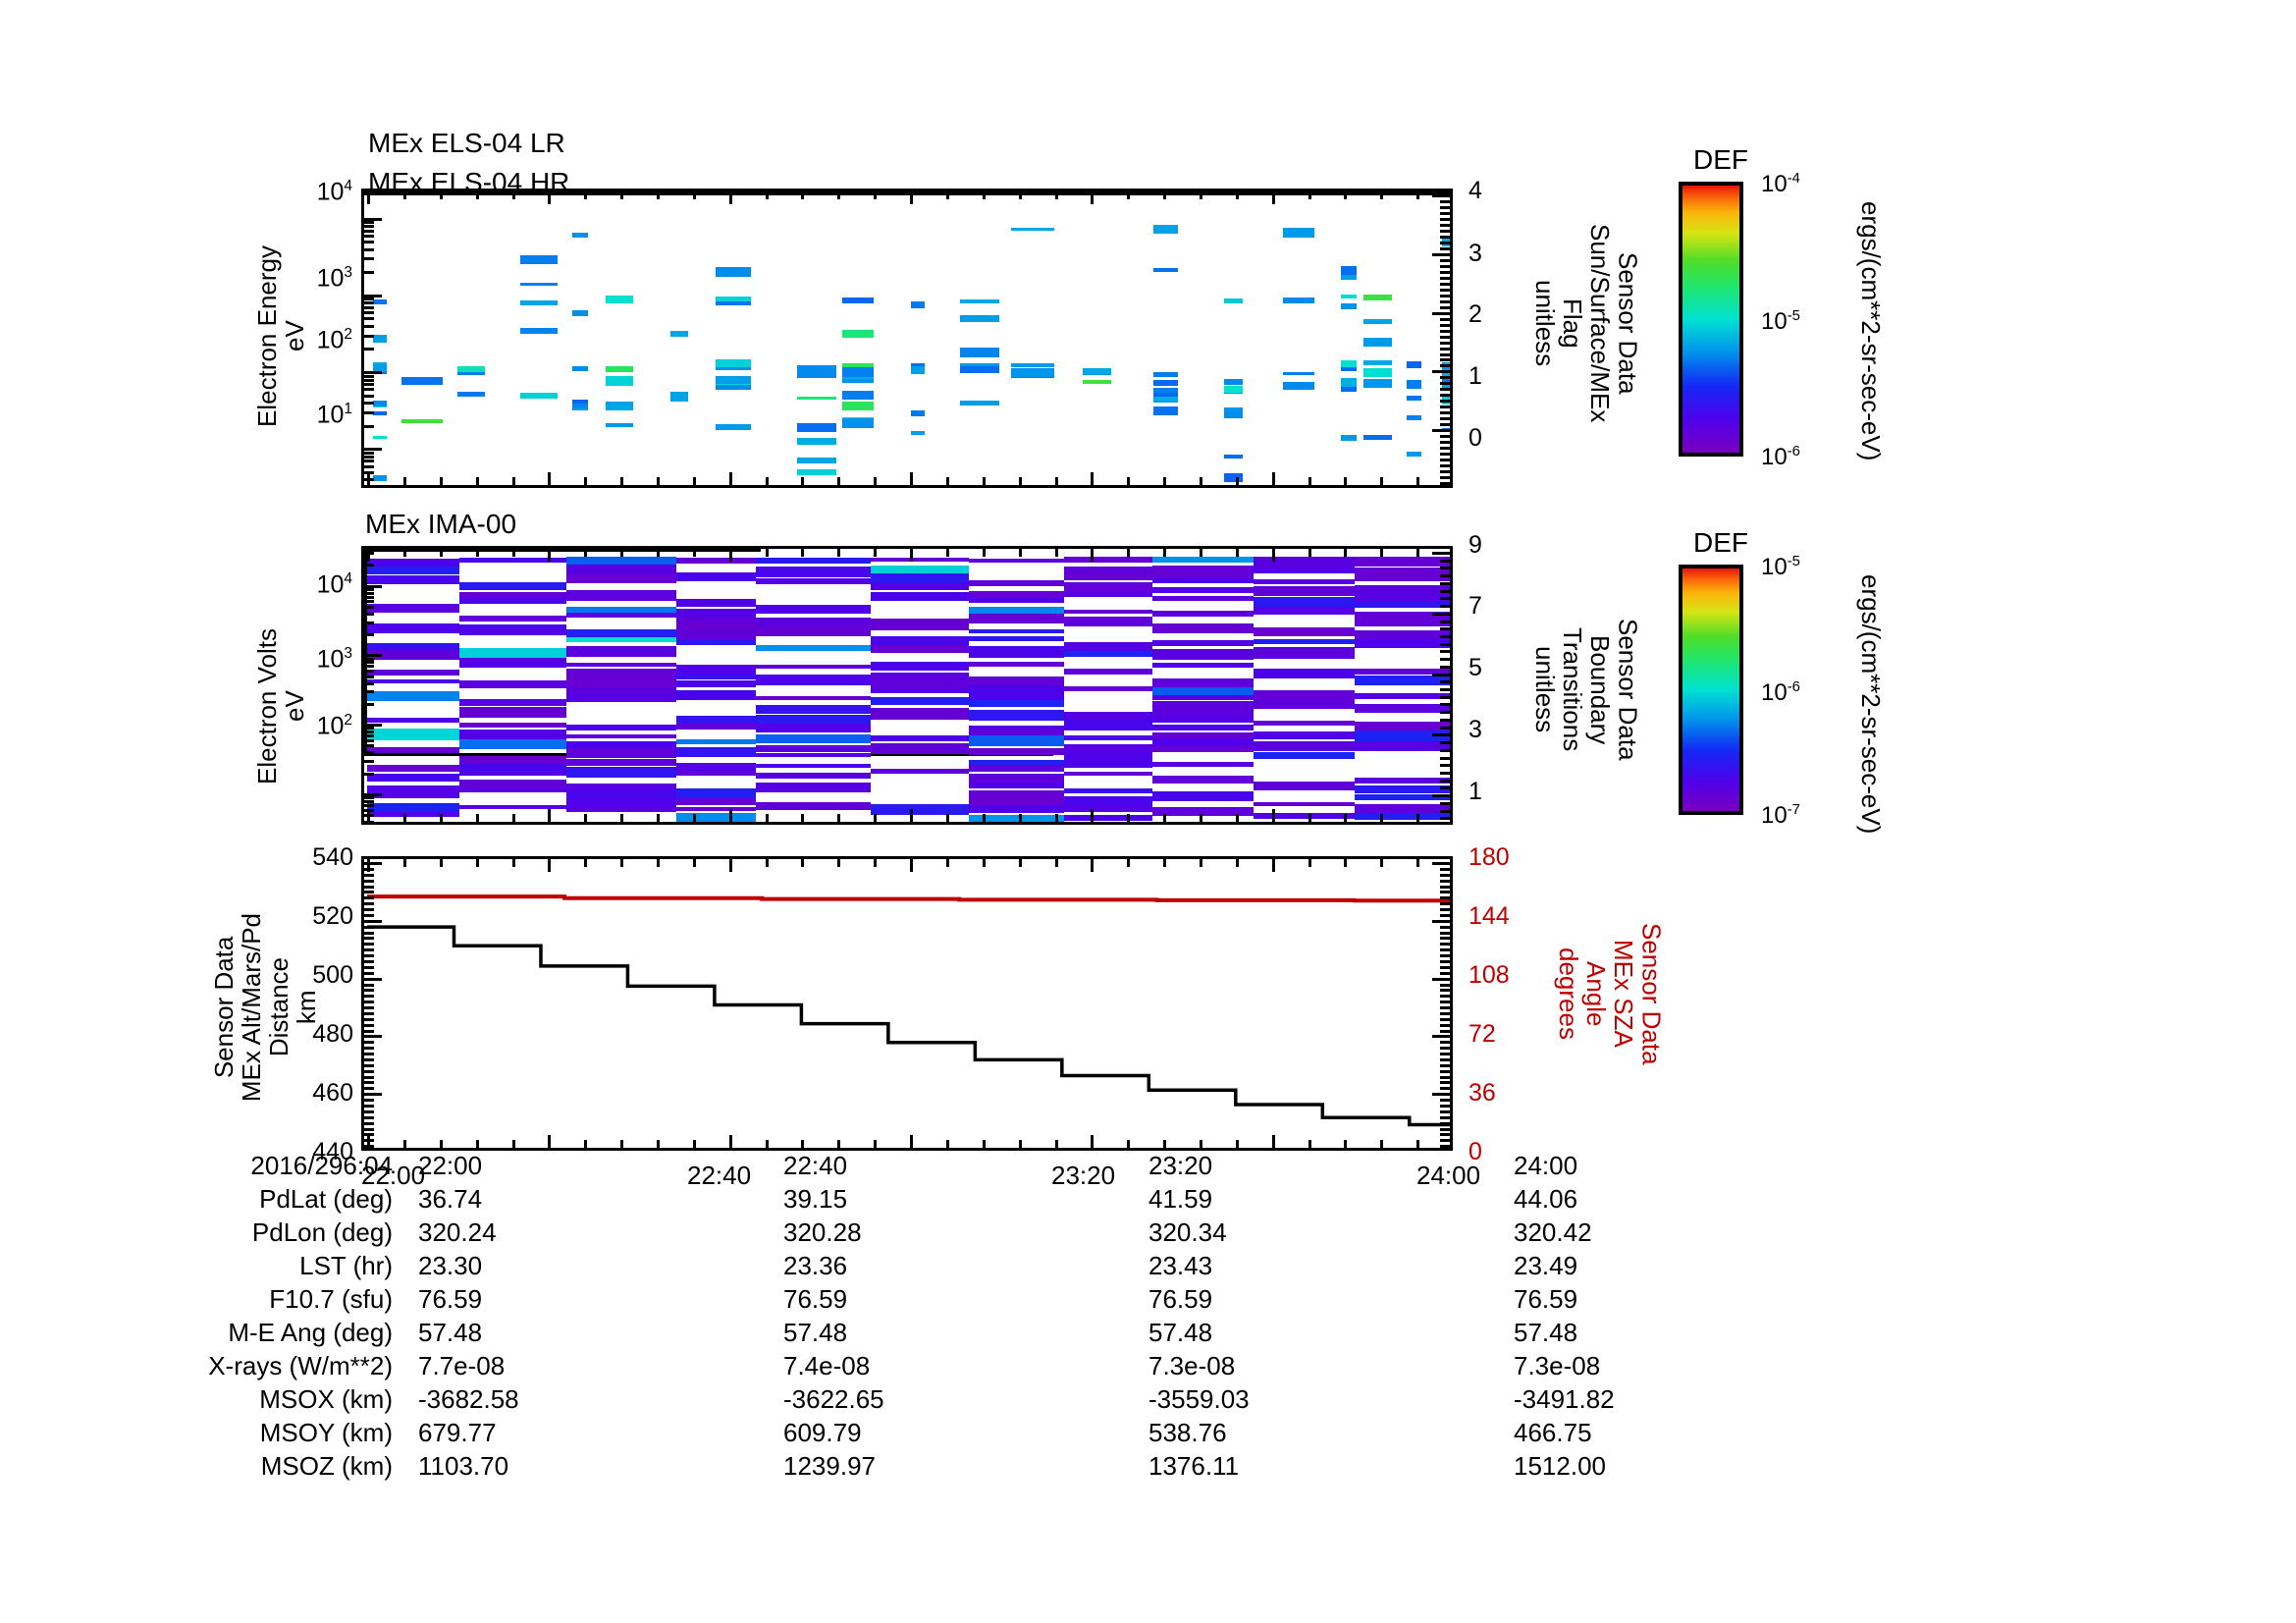 The width and height of the screenshot is (2296, 1623). What do you see at coordinates (907, 685) in the screenshot?
I see `middle-spectrogram-plot` at bounding box center [907, 685].